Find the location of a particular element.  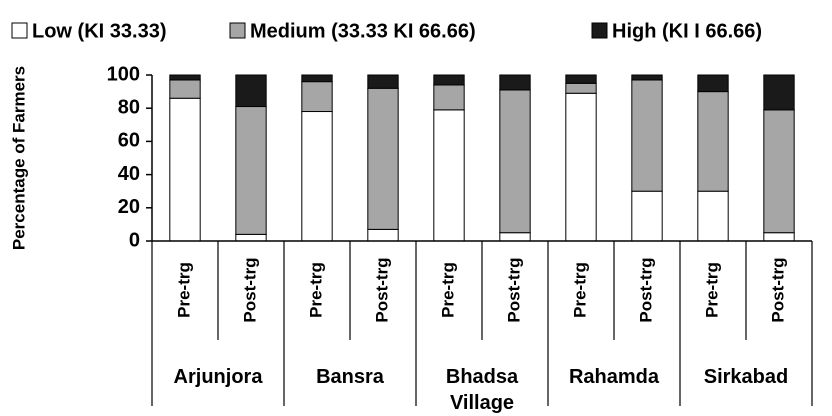

group-label: Bansra is located at coordinates (350, 377).